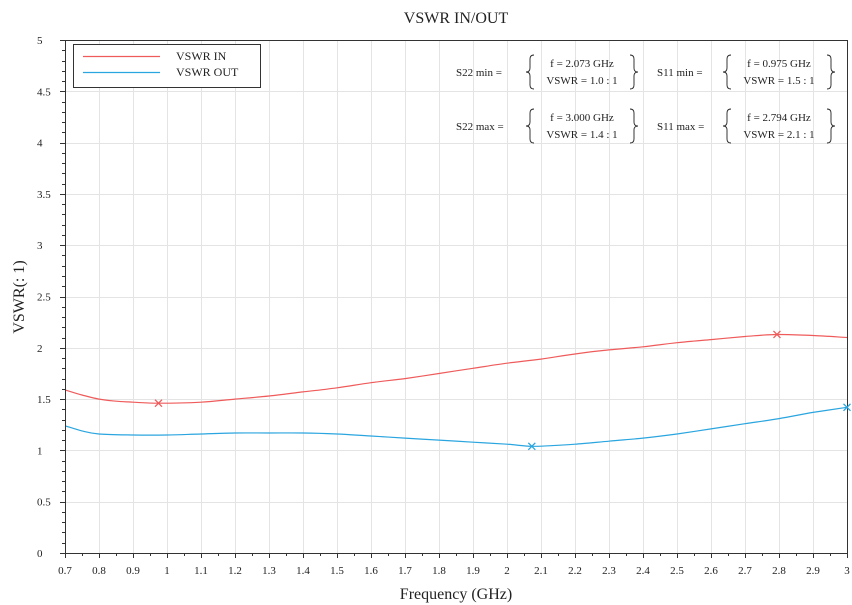 This screenshot has width=852, height=605. I want to click on x-tick-label: 3, so click(847, 571).